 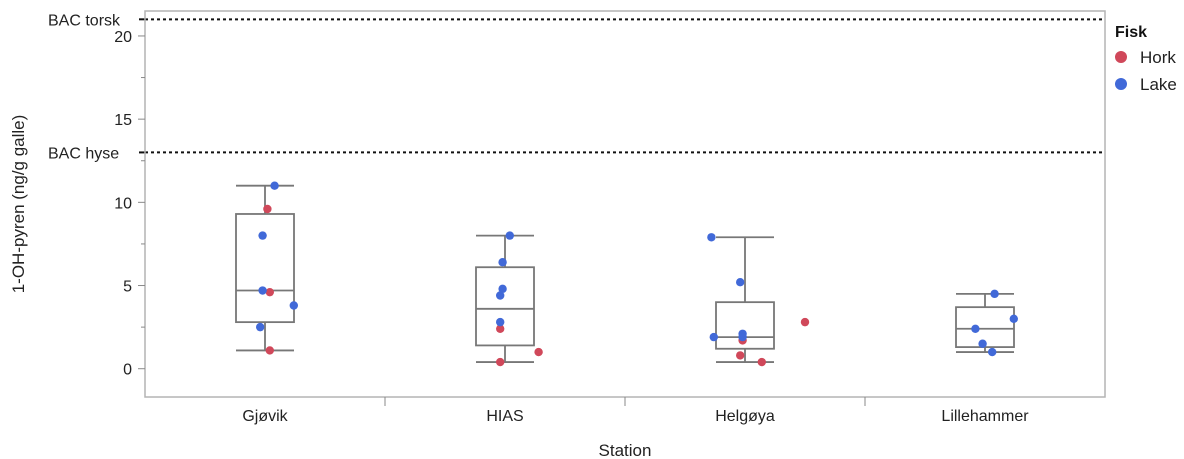 What do you see at coordinates (123, 37) in the screenshot?
I see `y-tick-label: 20` at bounding box center [123, 37].